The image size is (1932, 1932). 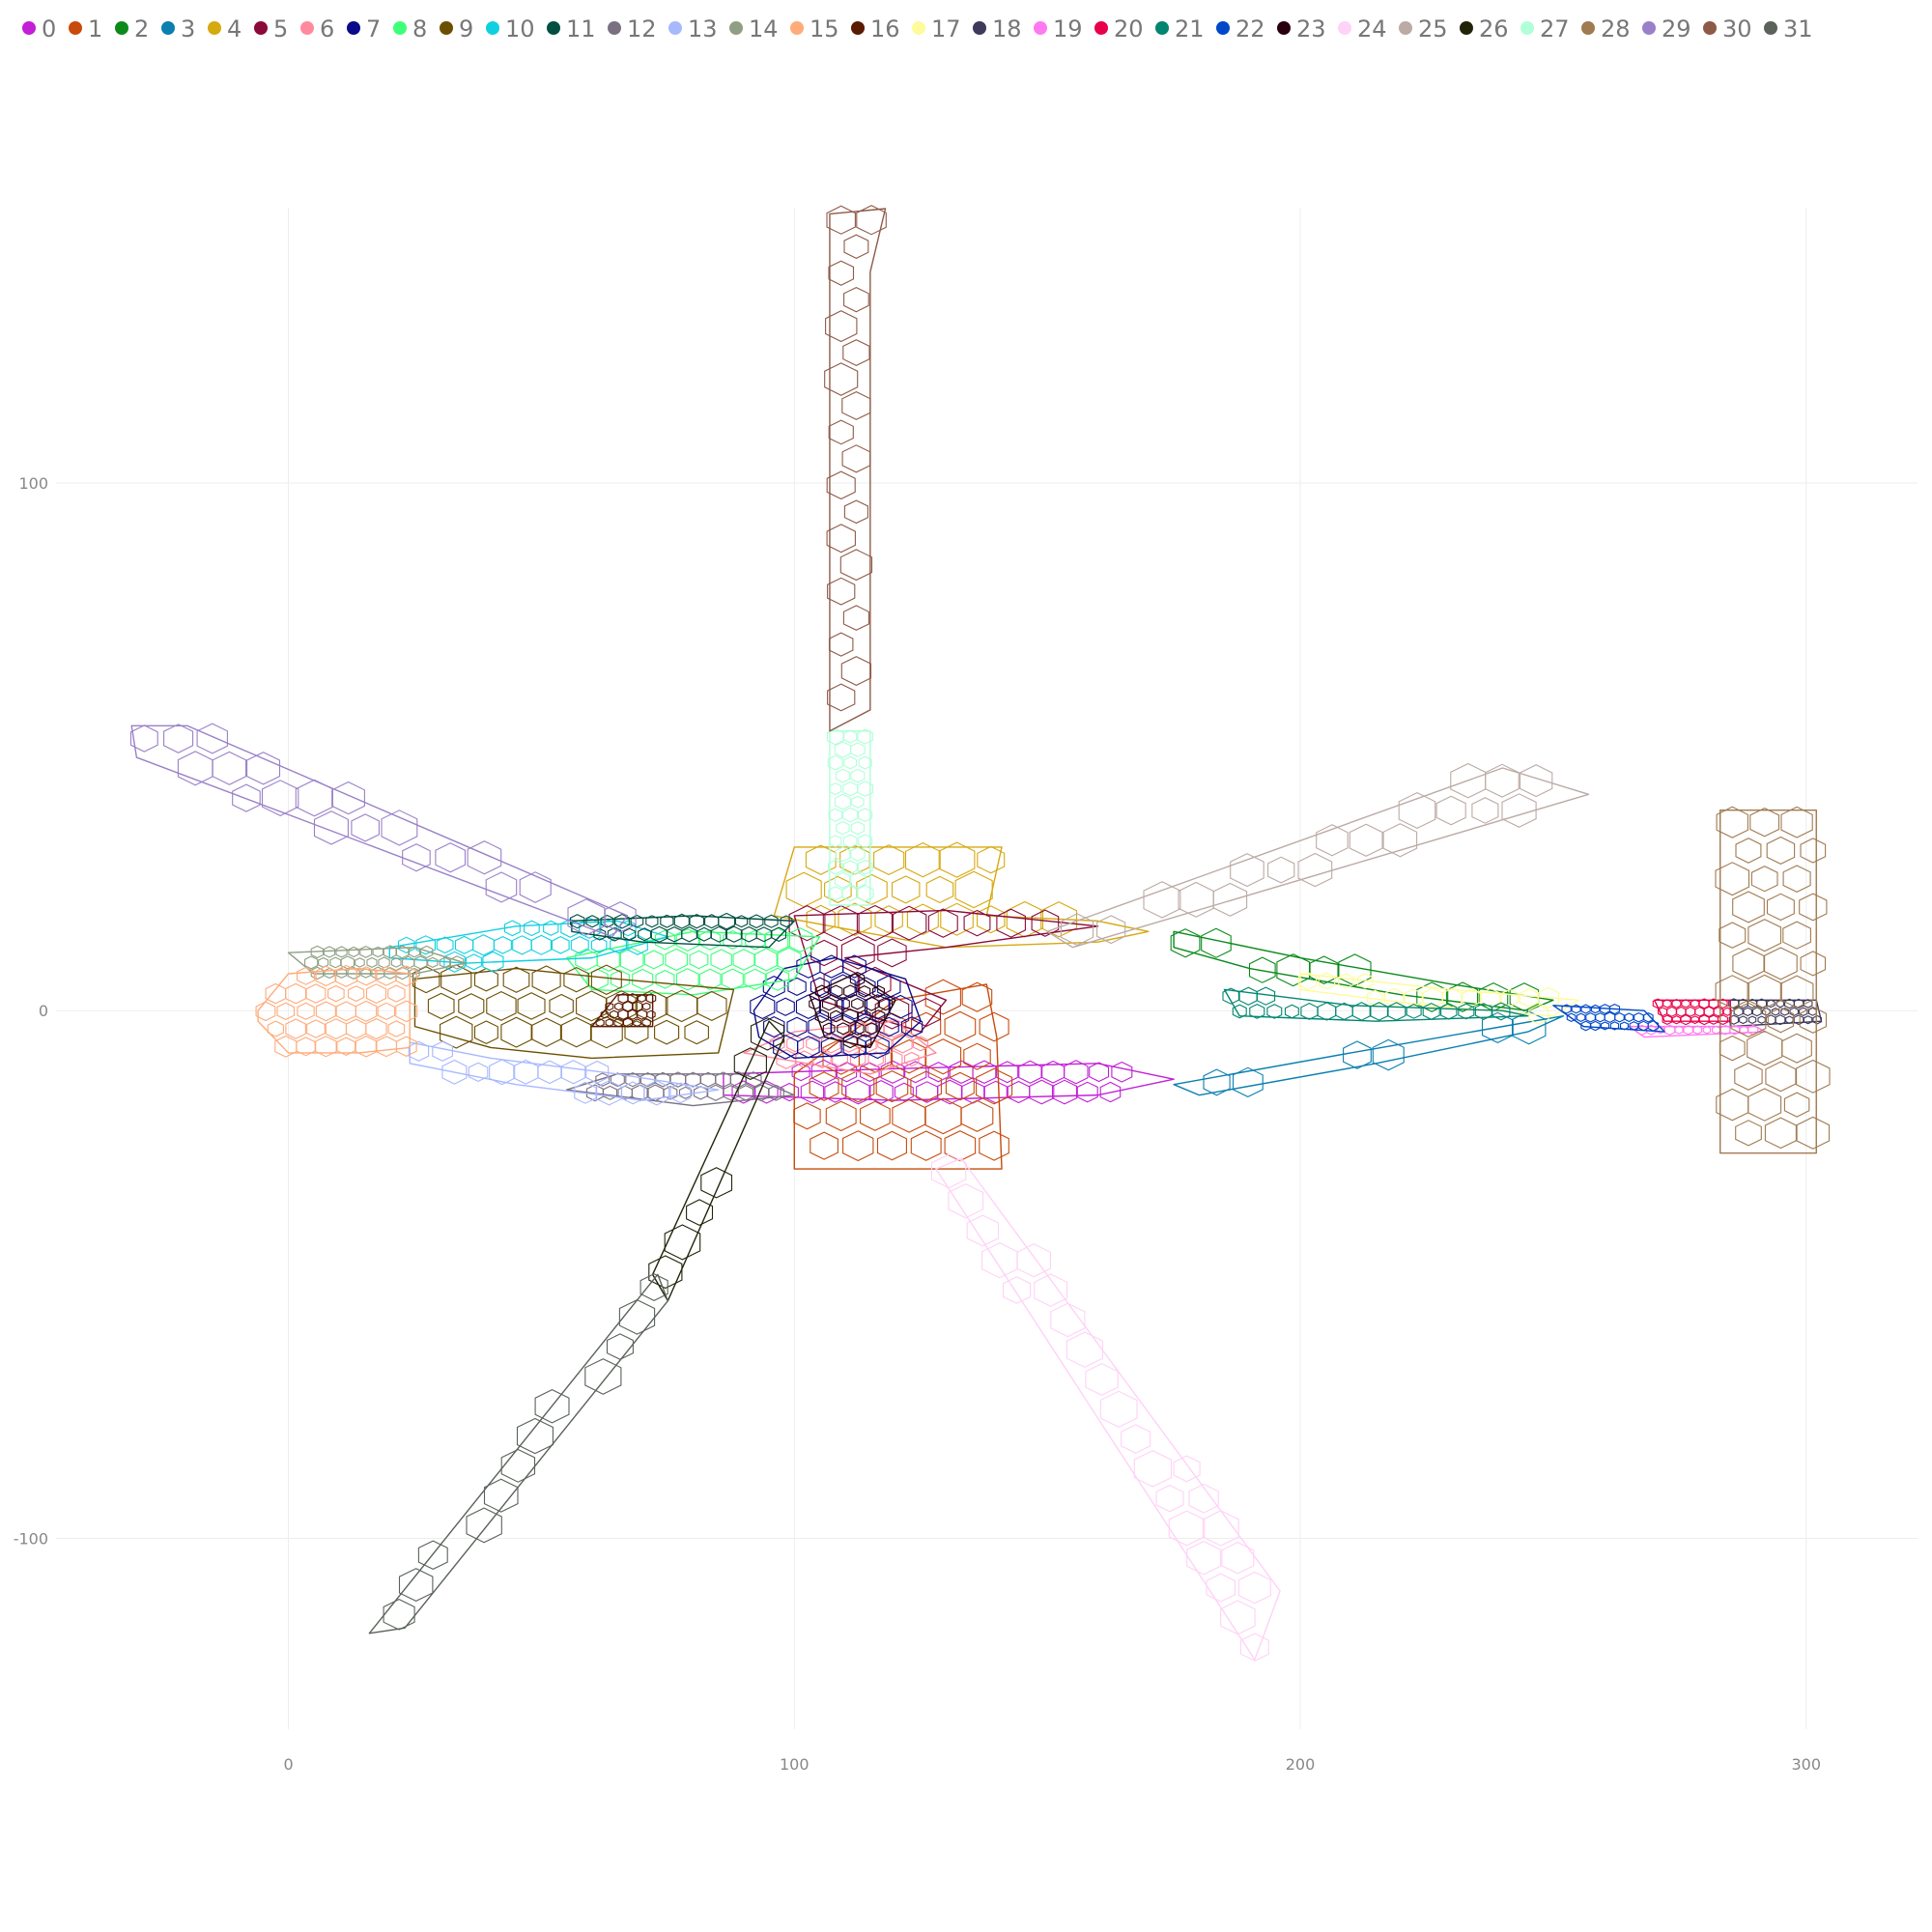 I want to click on legend-item-0: 0, so click(x=39, y=29).